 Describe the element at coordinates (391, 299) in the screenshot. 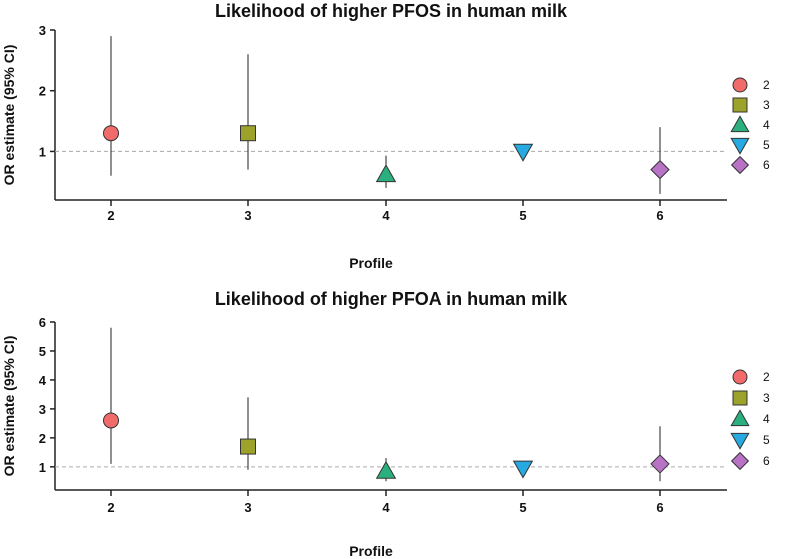

I see `chart-title: Likelihood of higher PFOA in human milk` at that location.